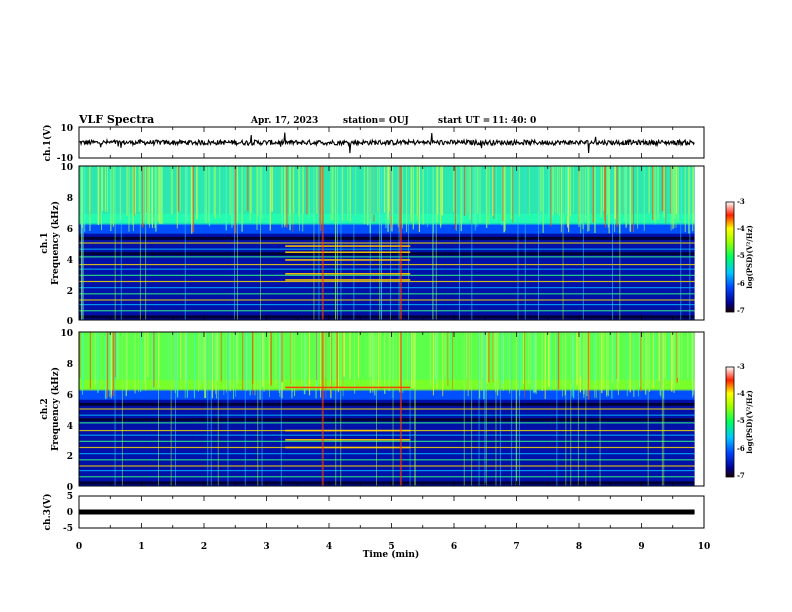  What do you see at coordinates (741, 310) in the screenshot?
I see `ch1-cb-tick-m7: -7` at bounding box center [741, 310].